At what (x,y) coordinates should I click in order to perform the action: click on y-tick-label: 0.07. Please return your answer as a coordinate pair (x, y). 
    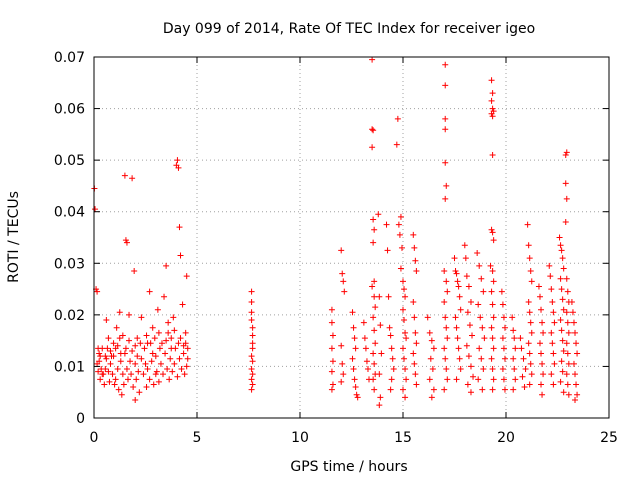
    Looking at the image, I should click on (69, 58).